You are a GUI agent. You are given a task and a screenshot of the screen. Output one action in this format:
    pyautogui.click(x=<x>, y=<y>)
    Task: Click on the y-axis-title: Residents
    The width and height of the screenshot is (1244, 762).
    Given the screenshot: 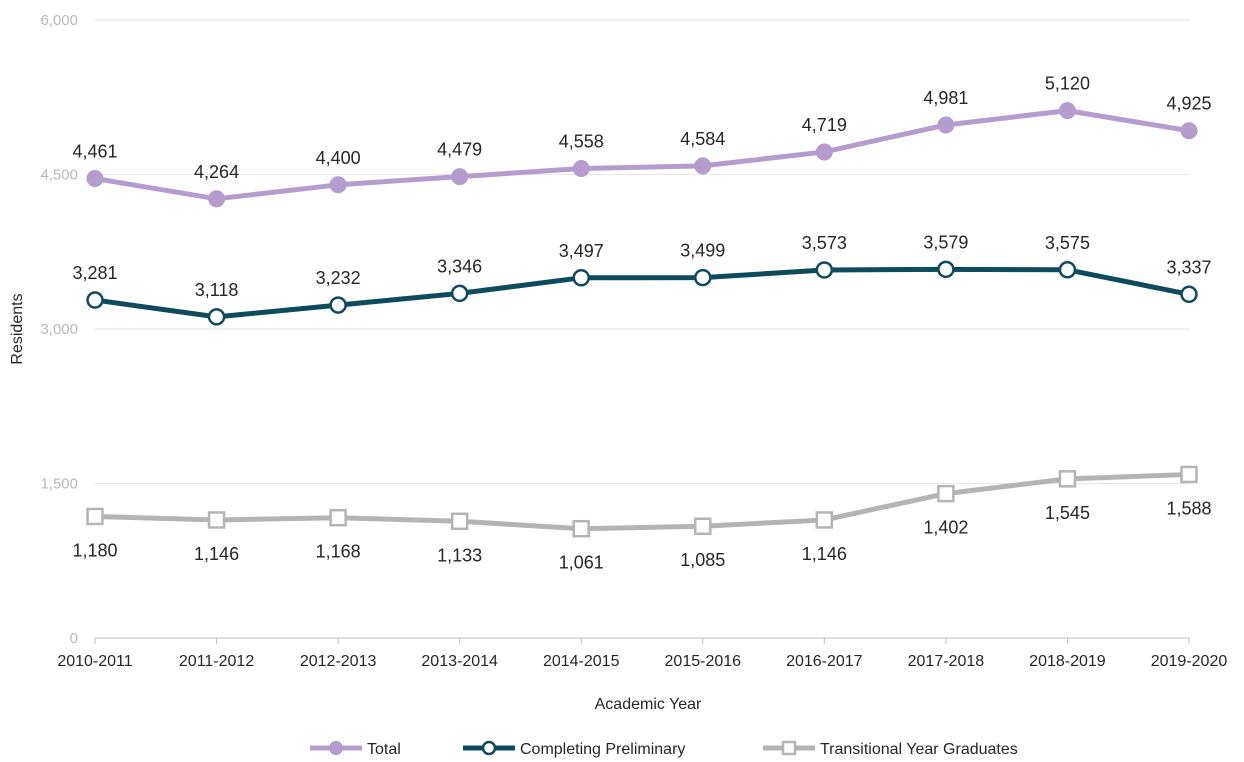 What is the action you would take?
    pyautogui.click(x=17, y=328)
    